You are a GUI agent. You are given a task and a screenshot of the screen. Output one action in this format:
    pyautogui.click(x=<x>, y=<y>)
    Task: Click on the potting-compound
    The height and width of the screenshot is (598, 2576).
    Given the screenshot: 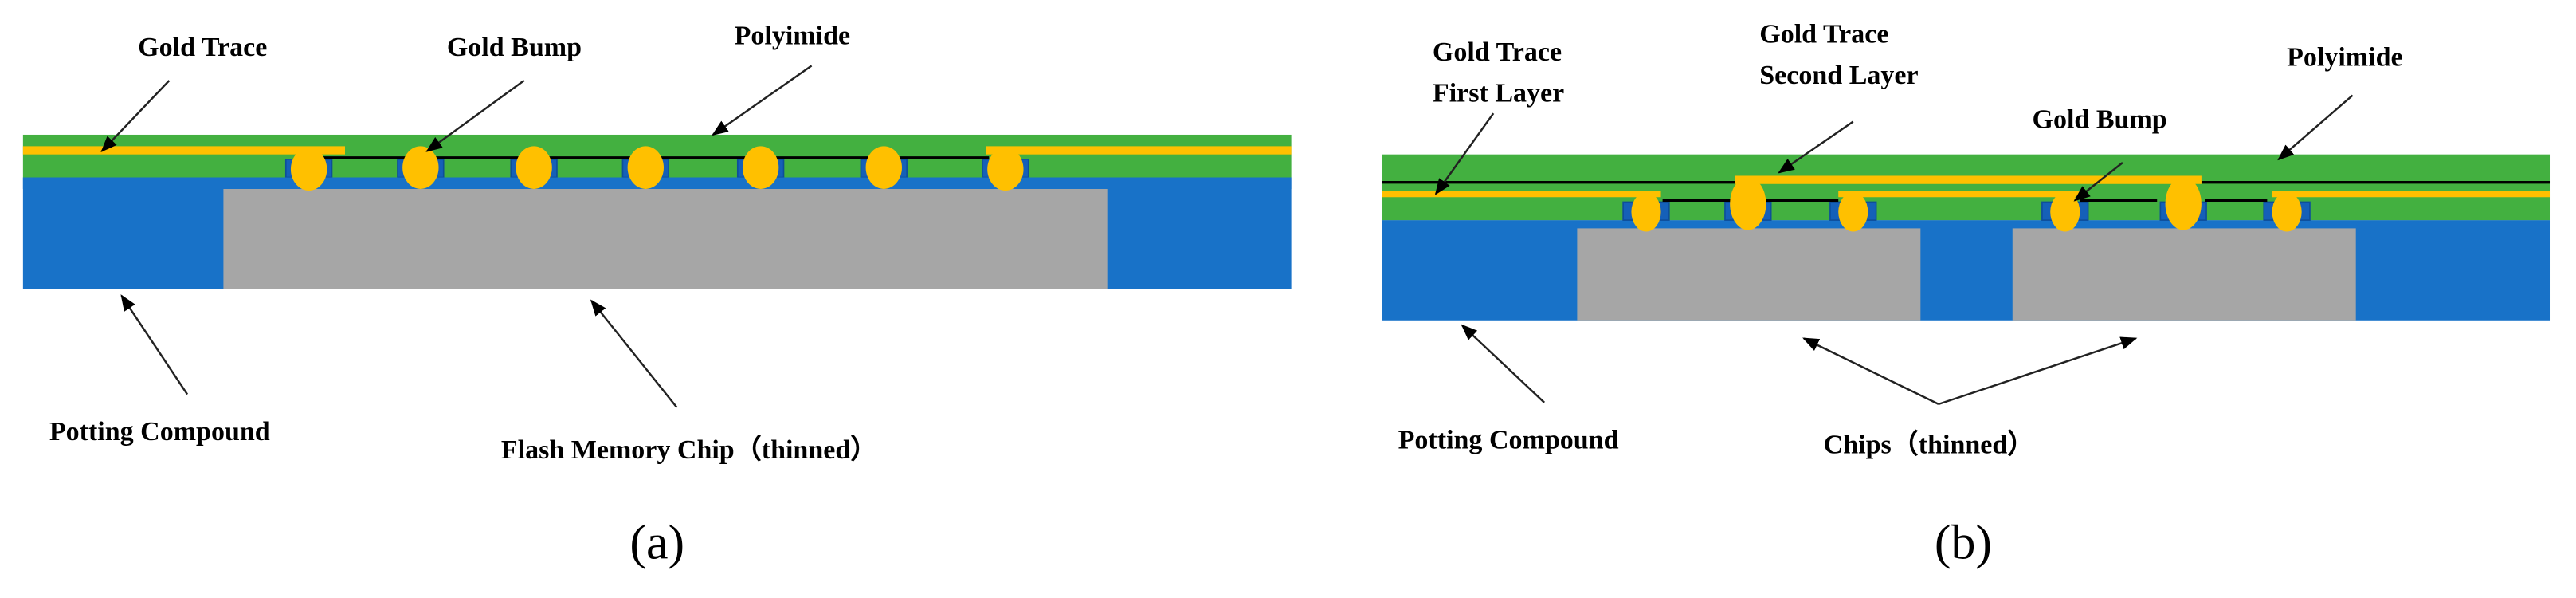 What is the action you would take?
    pyautogui.click(x=1967, y=270)
    